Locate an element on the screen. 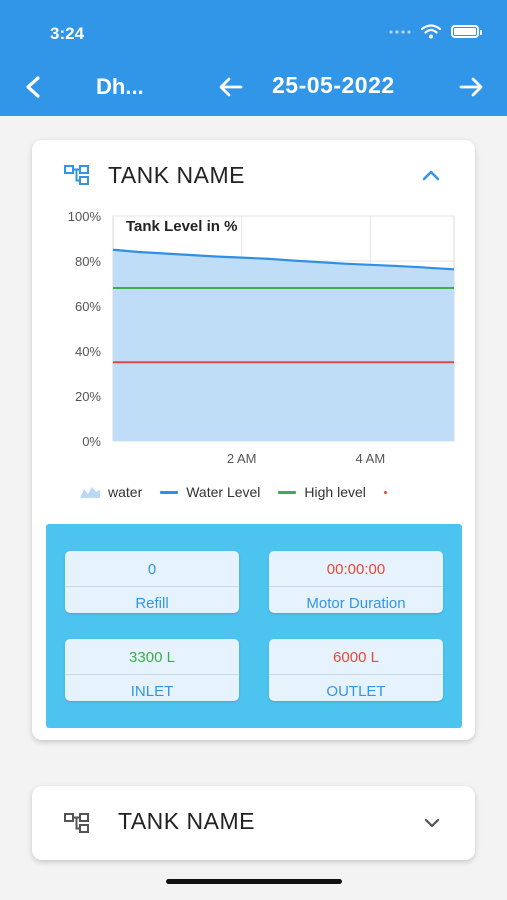 This screenshot has width=507, height=900. legend-item-water: water is located at coordinates (111, 492).